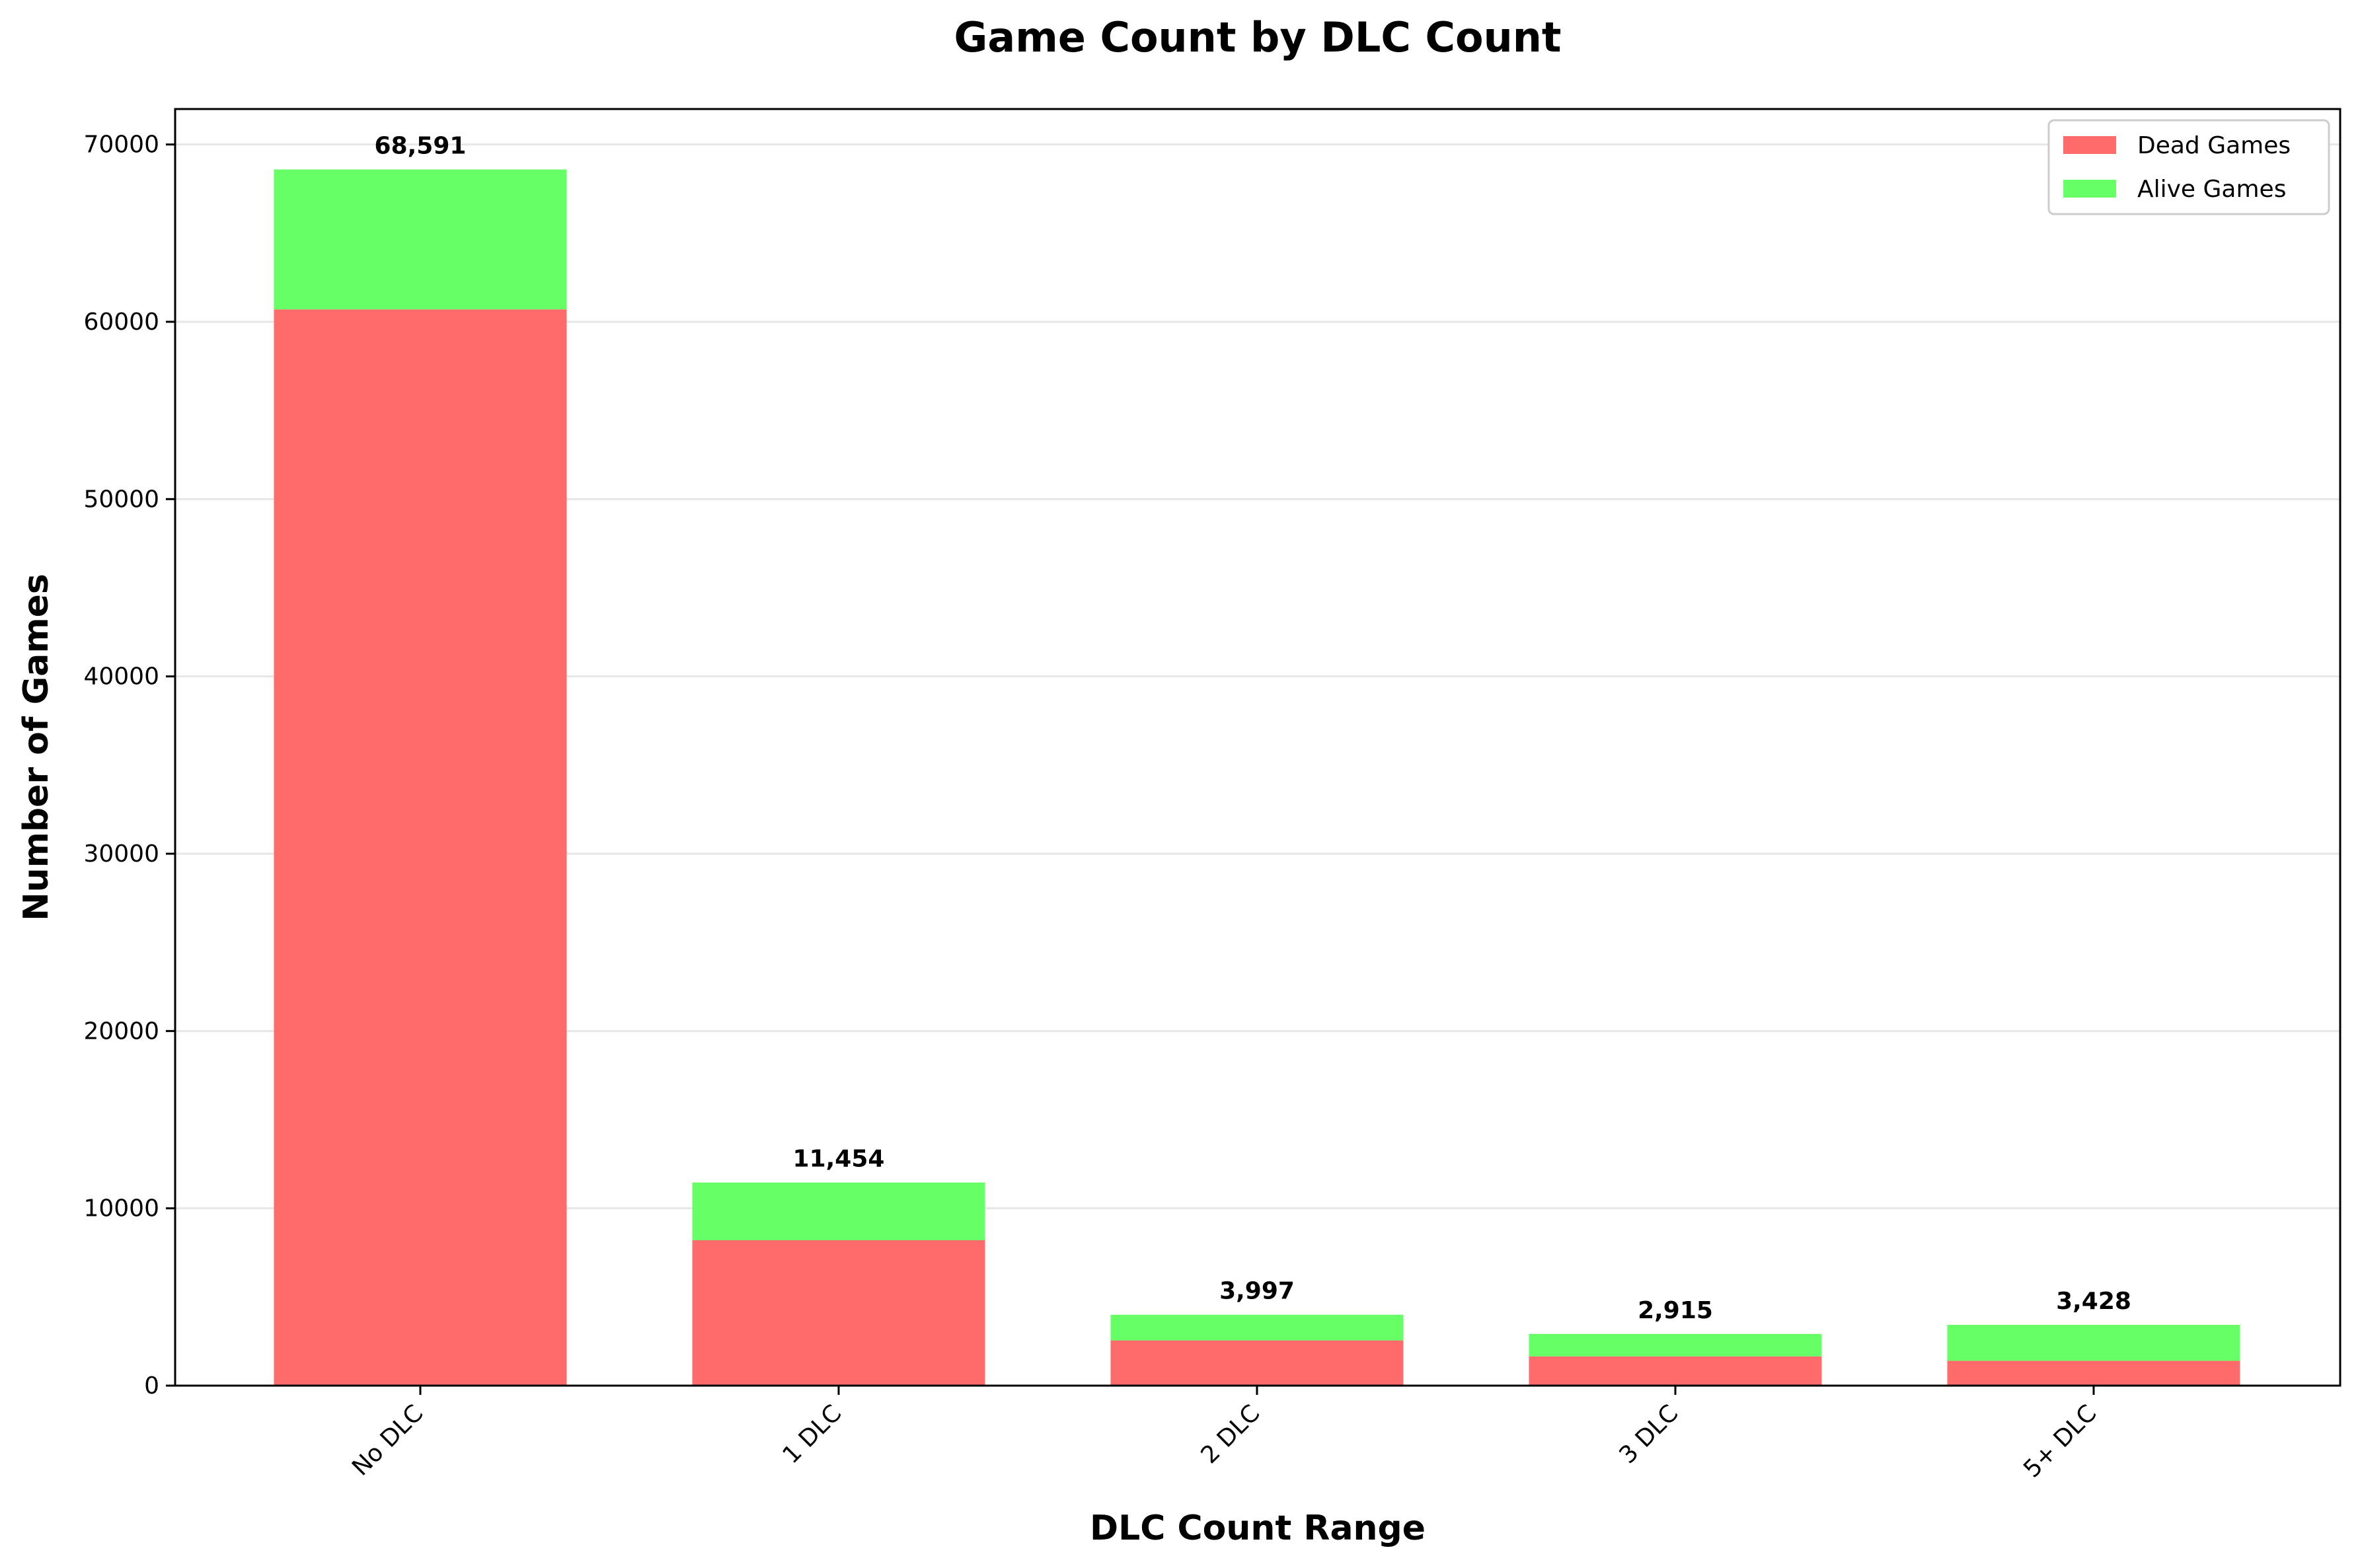 Image resolution: width=2360 pixels, height=1568 pixels. What do you see at coordinates (1258, 1528) in the screenshot?
I see `x-axis-label: DLC Count Range` at bounding box center [1258, 1528].